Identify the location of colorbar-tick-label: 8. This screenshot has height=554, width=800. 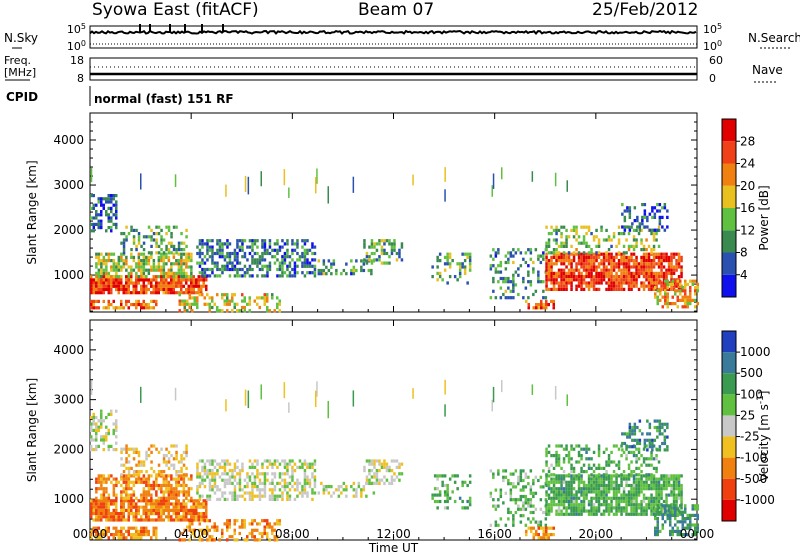
(744, 253).